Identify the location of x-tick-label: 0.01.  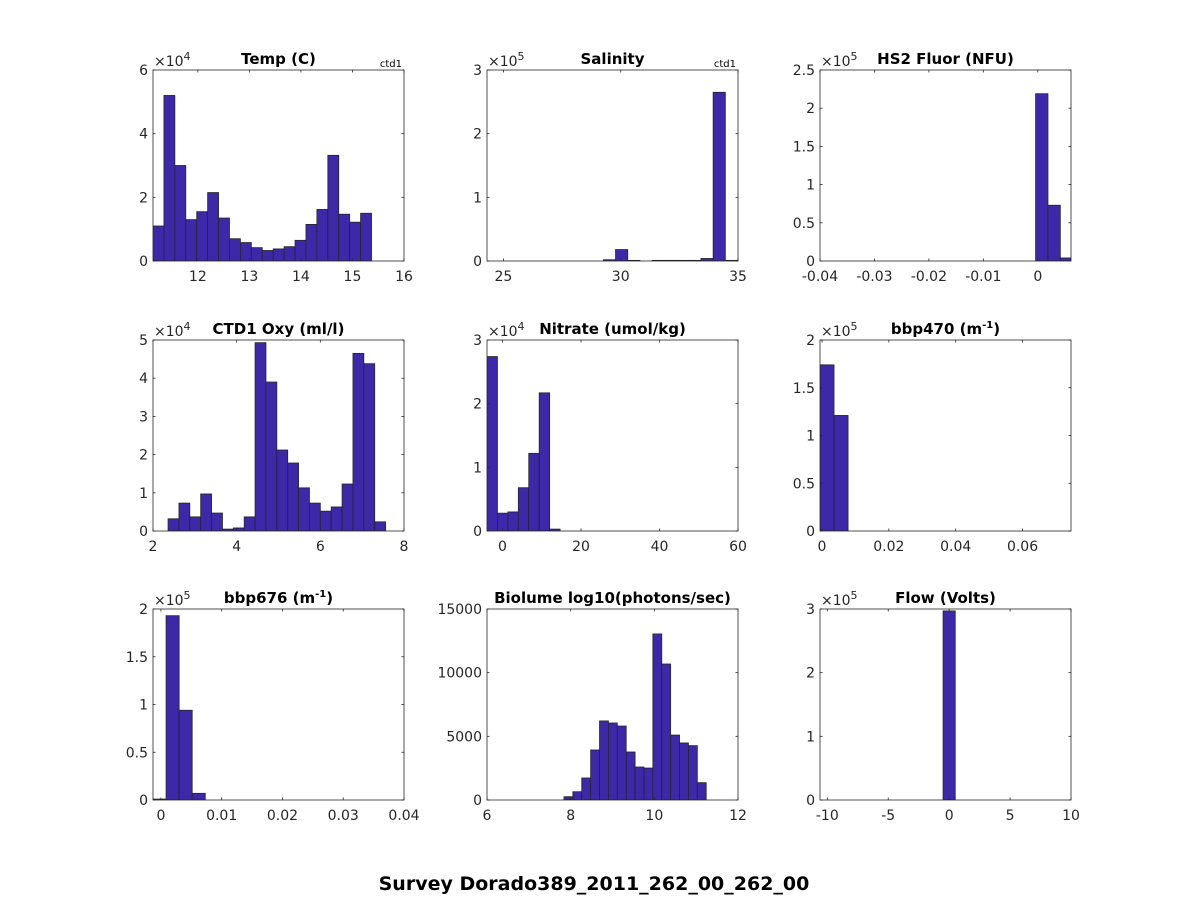
(221, 816).